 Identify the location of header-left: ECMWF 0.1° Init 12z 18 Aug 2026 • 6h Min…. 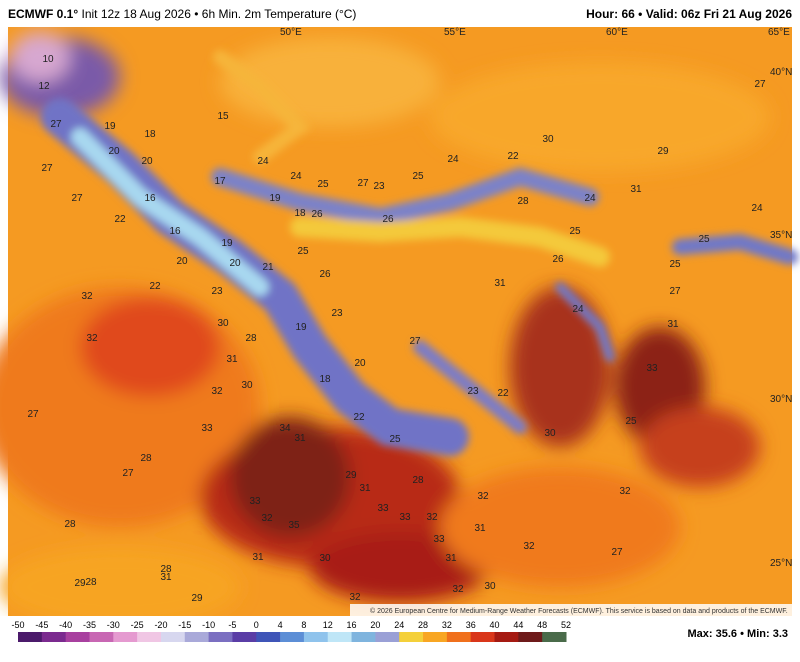
(182, 14).